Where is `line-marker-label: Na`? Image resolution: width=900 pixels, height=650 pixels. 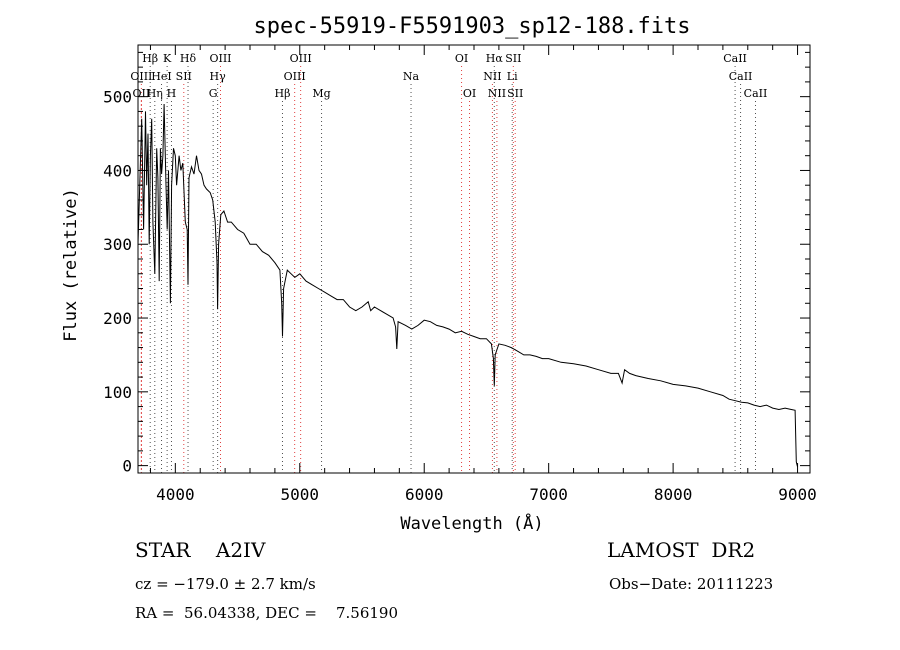 line-marker-label: Na is located at coordinates (411, 76).